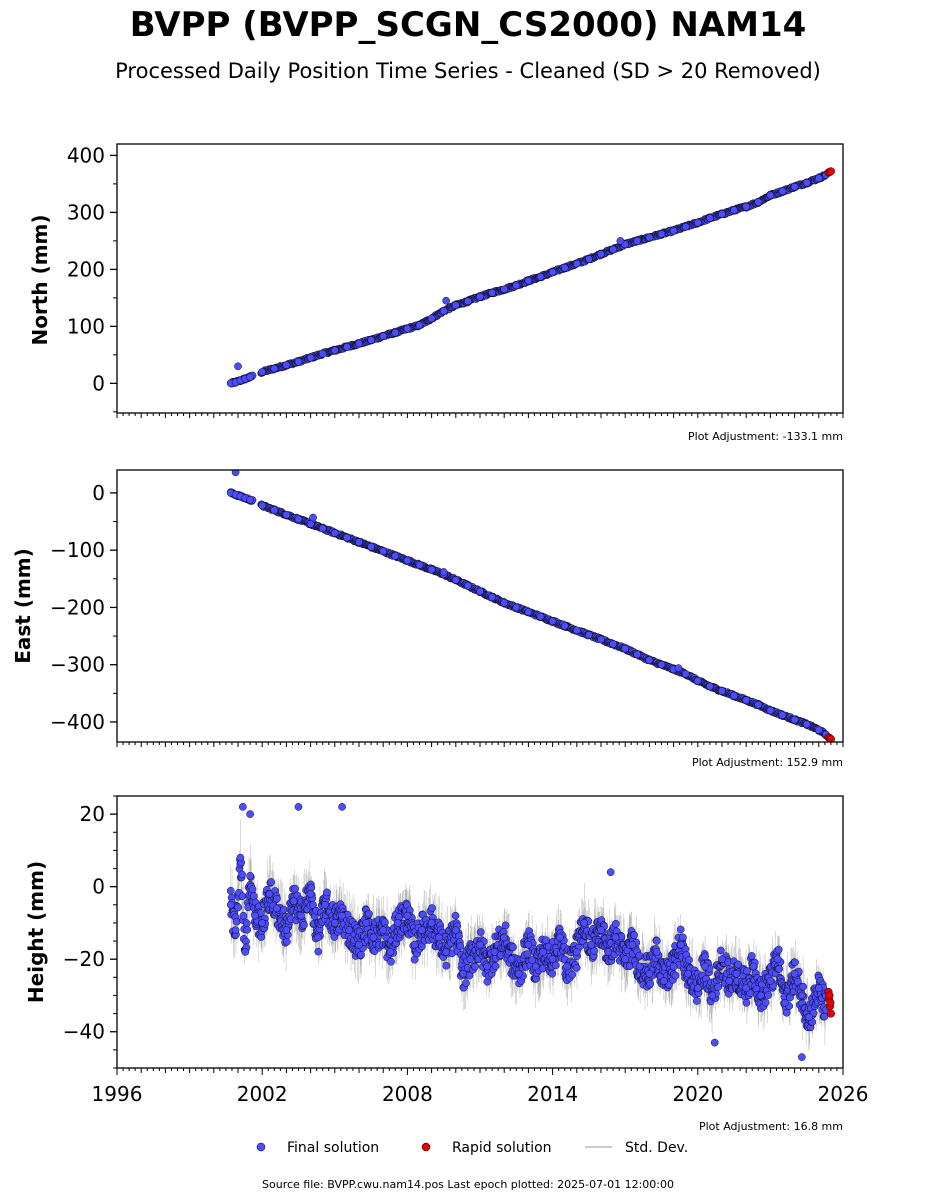 The width and height of the screenshot is (937, 1200). What do you see at coordinates (771, 1126) in the screenshot?
I see `panel-height-adjustment: Plot Adjustment: 16.8 mm` at bounding box center [771, 1126].